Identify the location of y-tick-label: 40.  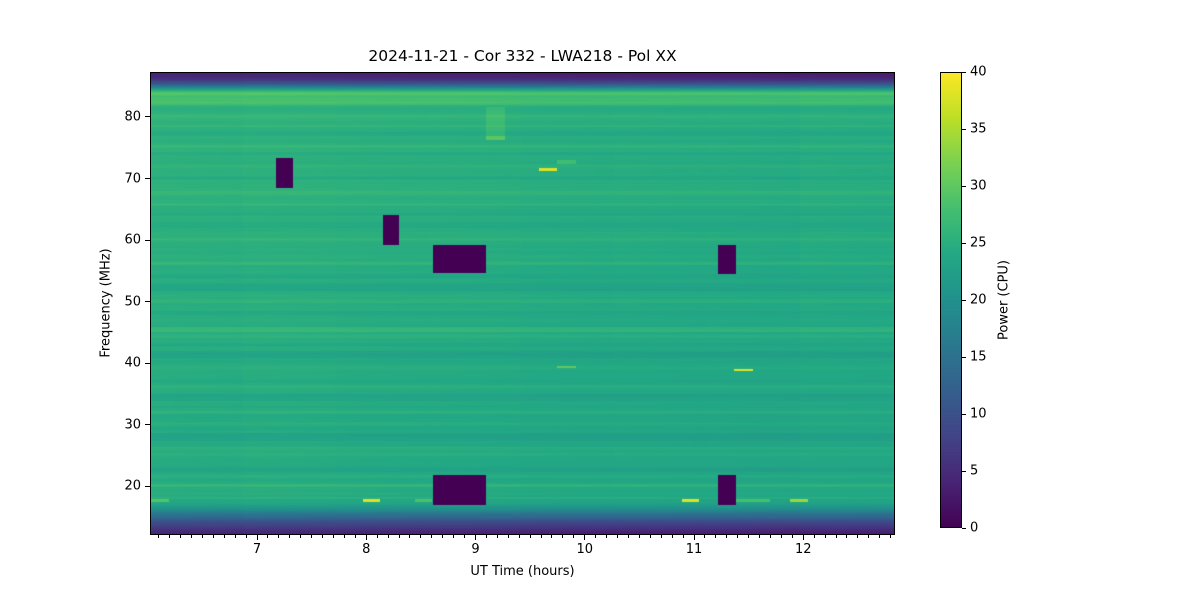
(132, 363).